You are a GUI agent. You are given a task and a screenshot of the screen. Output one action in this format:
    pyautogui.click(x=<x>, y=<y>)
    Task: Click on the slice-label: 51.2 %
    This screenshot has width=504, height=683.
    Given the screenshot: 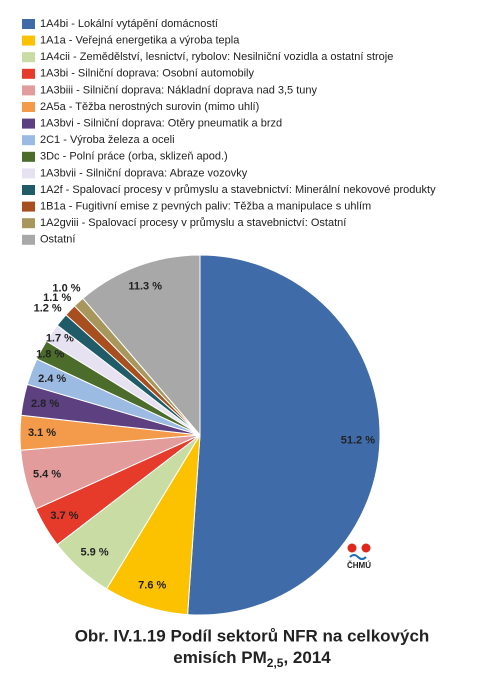 What is the action you would take?
    pyautogui.click(x=358, y=440)
    